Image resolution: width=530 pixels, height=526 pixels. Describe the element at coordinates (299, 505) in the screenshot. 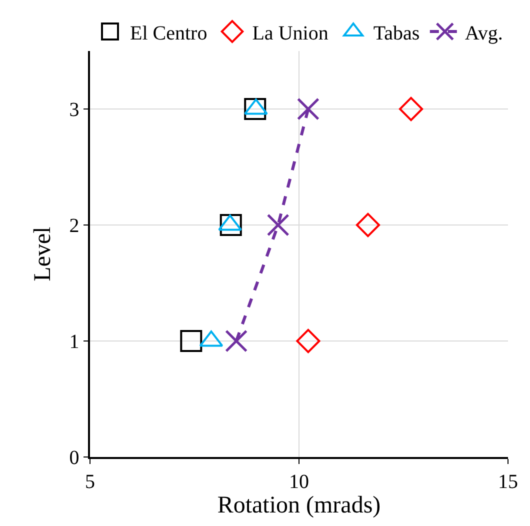

I see `x-axis-title: Rotation (mrads)` at that location.